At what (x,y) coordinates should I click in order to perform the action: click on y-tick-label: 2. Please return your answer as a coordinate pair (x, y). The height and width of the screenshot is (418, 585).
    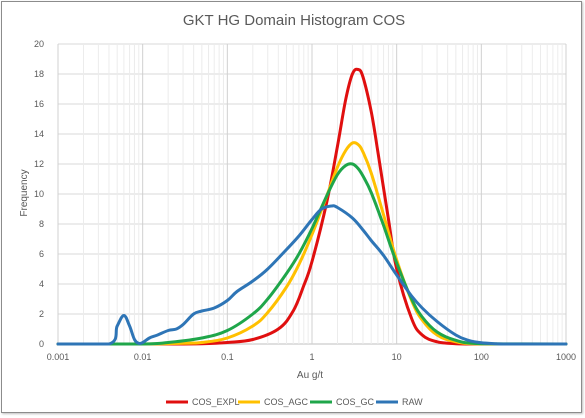
    Looking at the image, I should click on (41, 314).